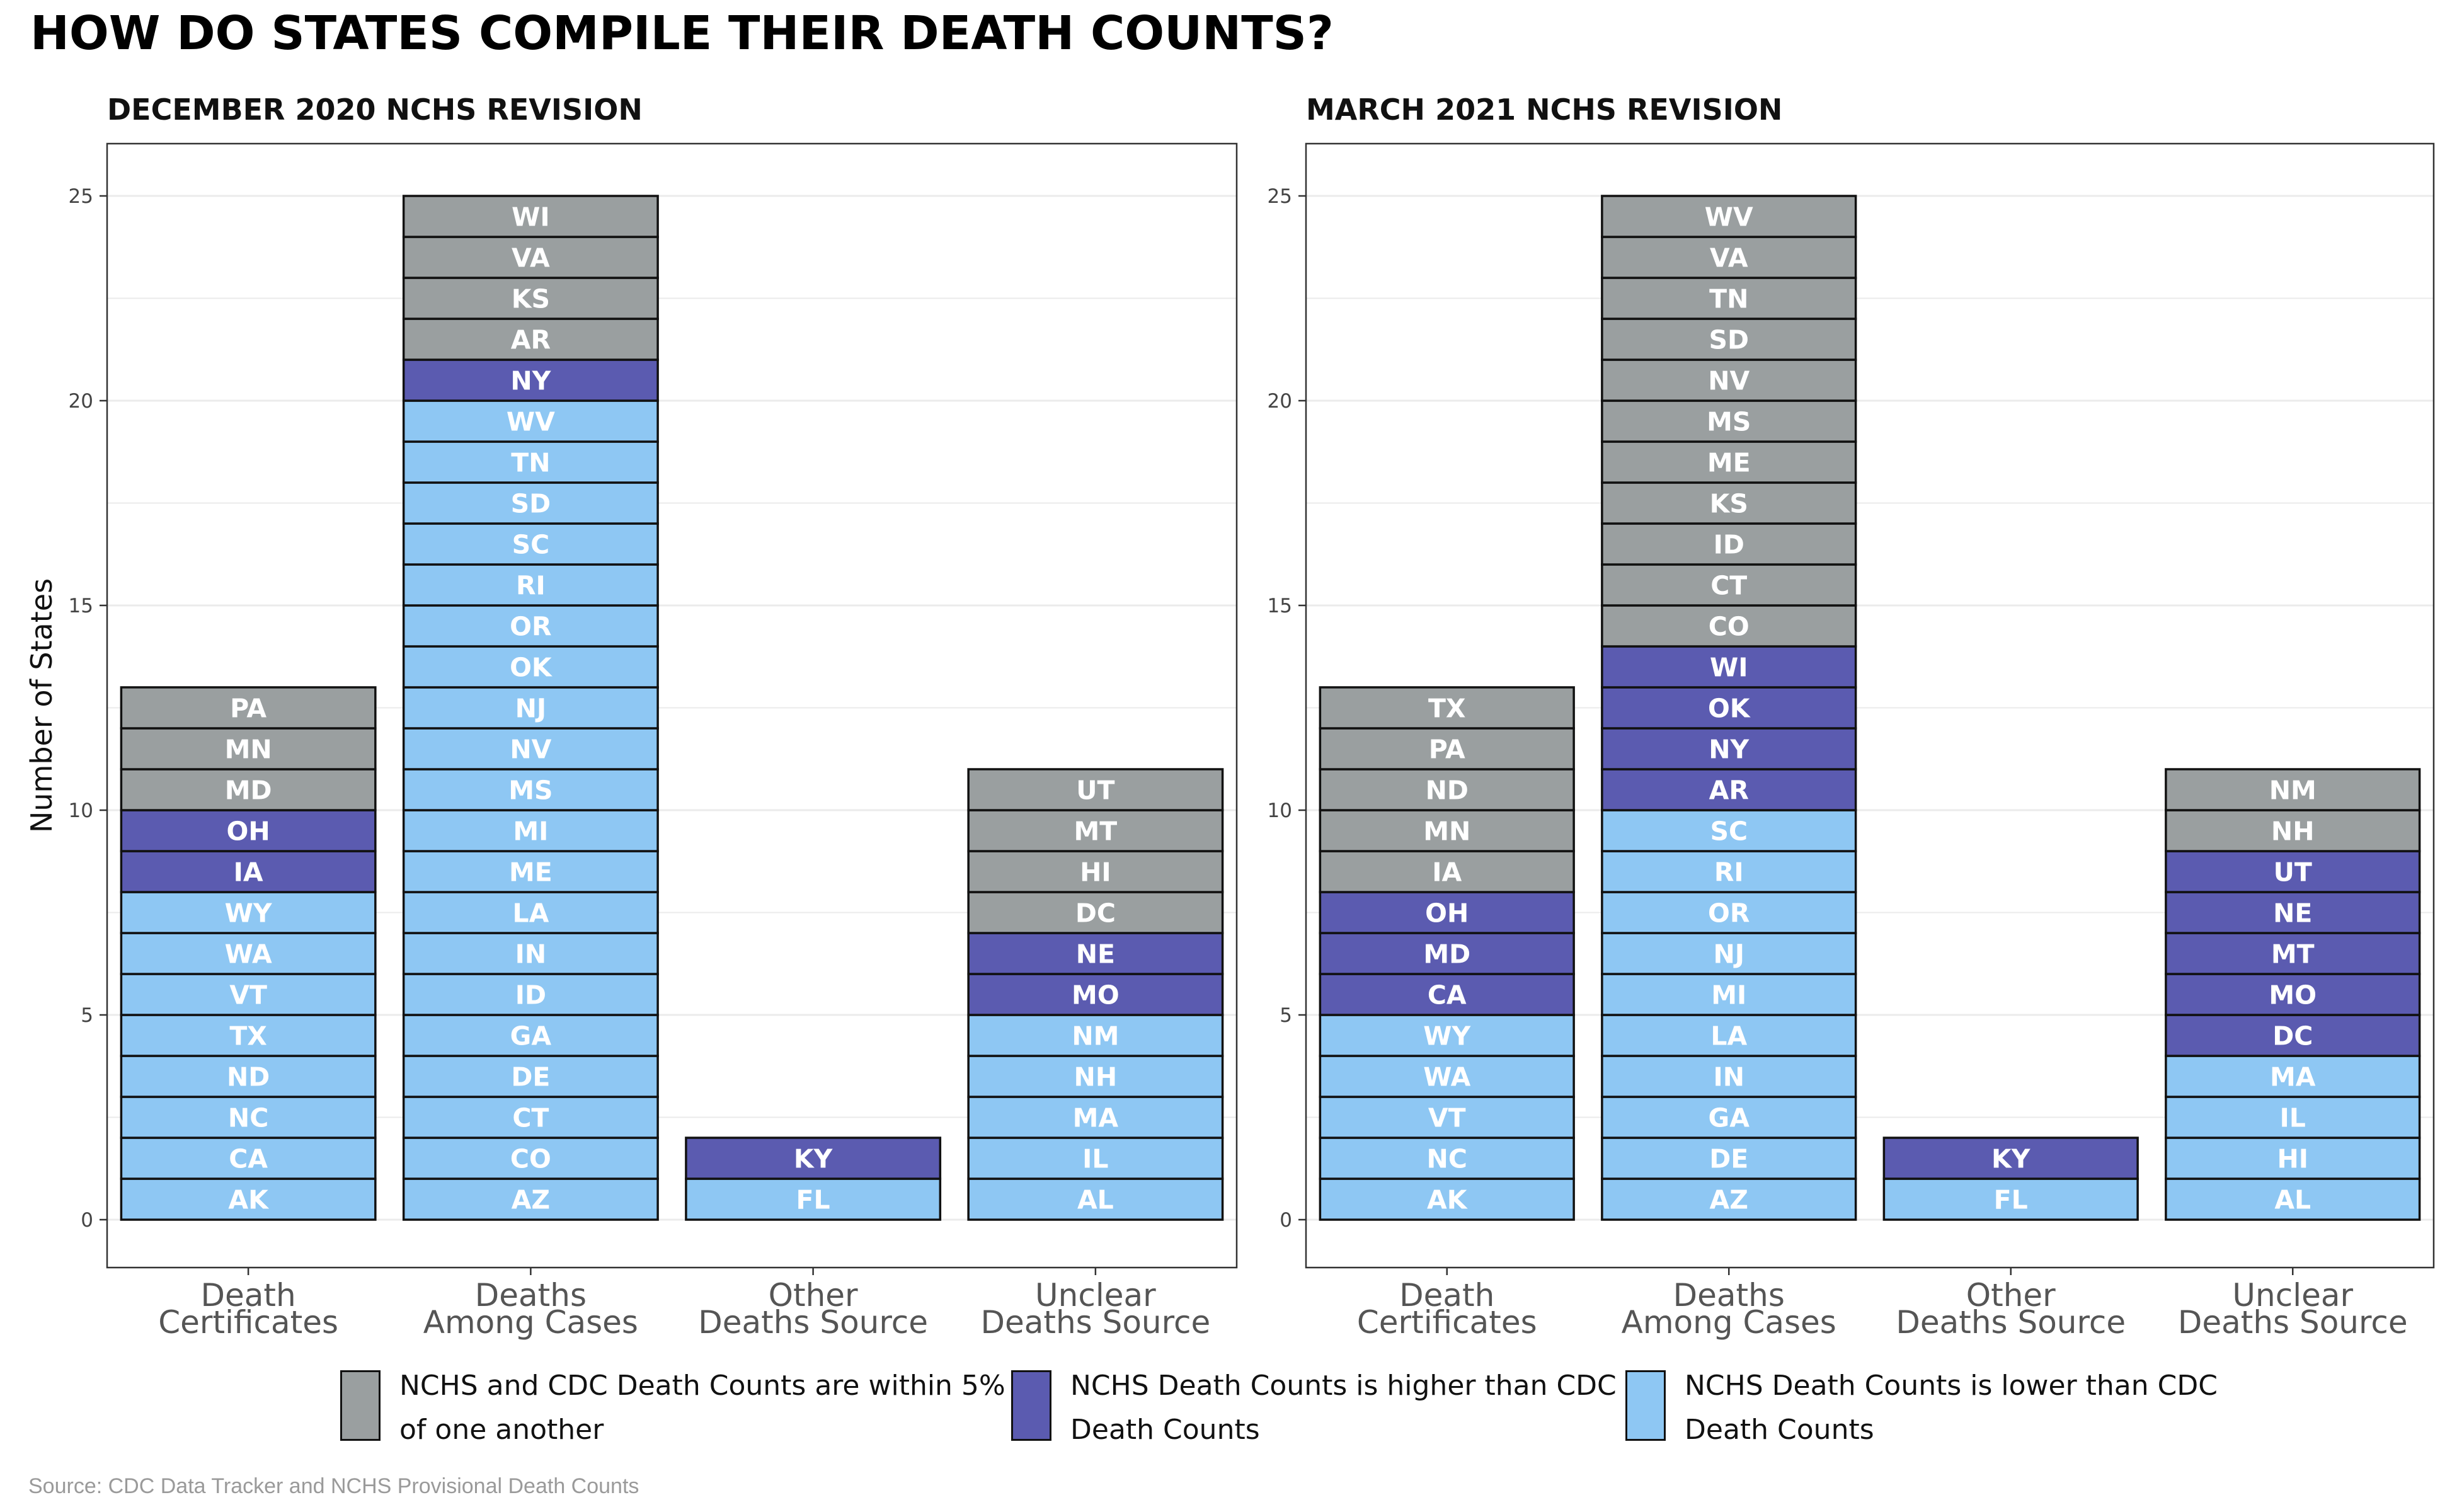 The width and height of the screenshot is (2457, 1512). Describe the element at coordinates (531, 872) in the screenshot. I see `segment-label: ME` at that location.